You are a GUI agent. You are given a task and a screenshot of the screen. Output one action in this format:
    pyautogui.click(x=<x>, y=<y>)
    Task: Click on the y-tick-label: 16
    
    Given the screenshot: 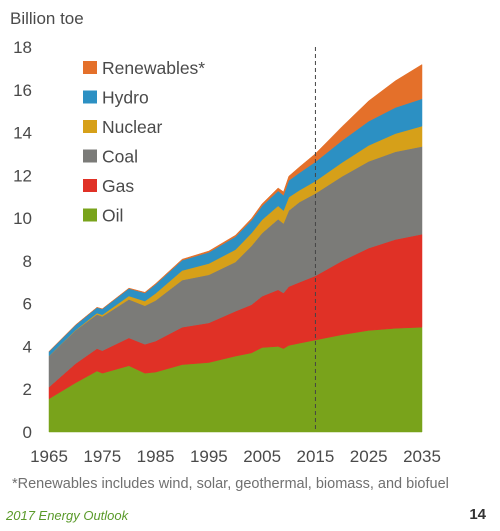 What is the action you would take?
    pyautogui.click(x=22, y=90)
    